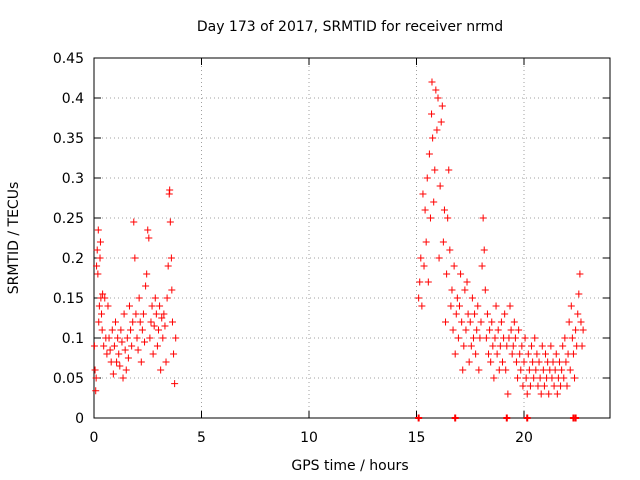 Image resolution: width=640 pixels, height=480 pixels. Describe the element at coordinates (68, 219) in the screenshot. I see `y-tick-label: 0.25` at that location.